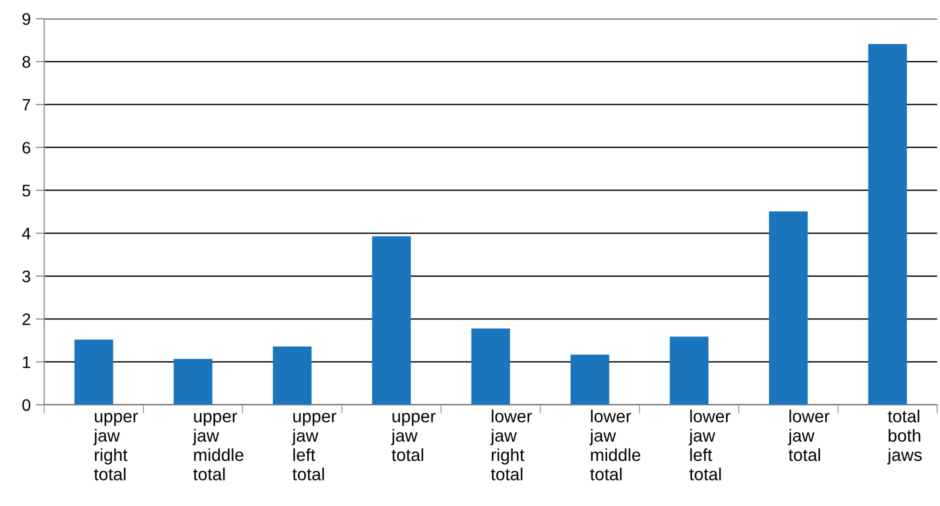 The height and width of the screenshot is (506, 940). I want to click on y-tick-label: 3, so click(26, 276).